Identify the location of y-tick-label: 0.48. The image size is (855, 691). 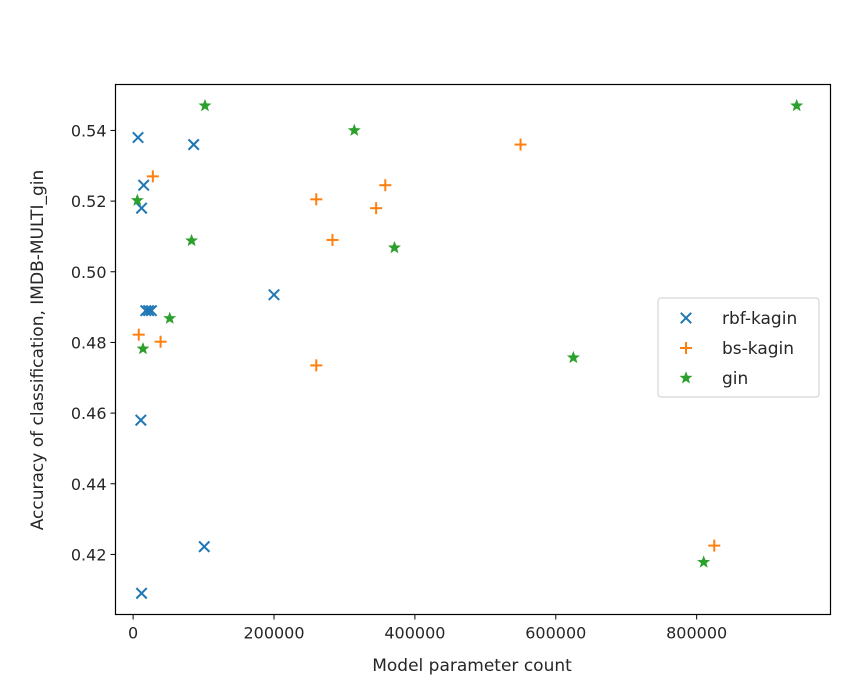
(89, 342).